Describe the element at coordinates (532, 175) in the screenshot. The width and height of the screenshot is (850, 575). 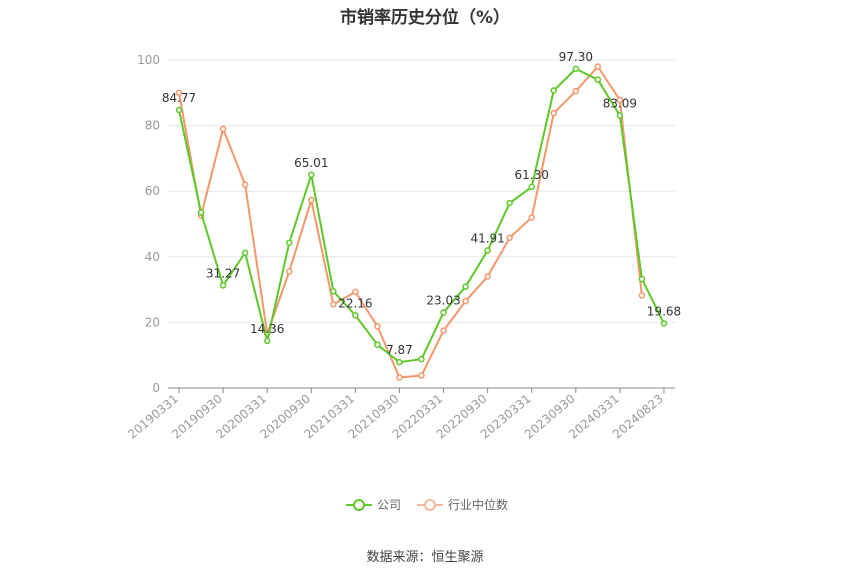
I see `data-label: 61.30` at that location.